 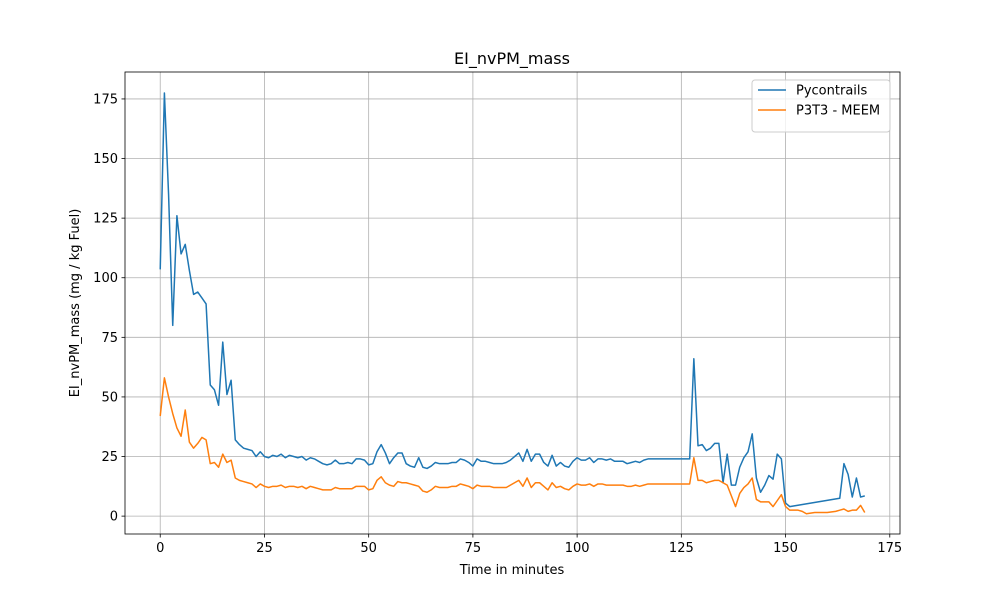 I want to click on legend: Pycontrails P3T3 - MEEM, so click(x=821, y=106).